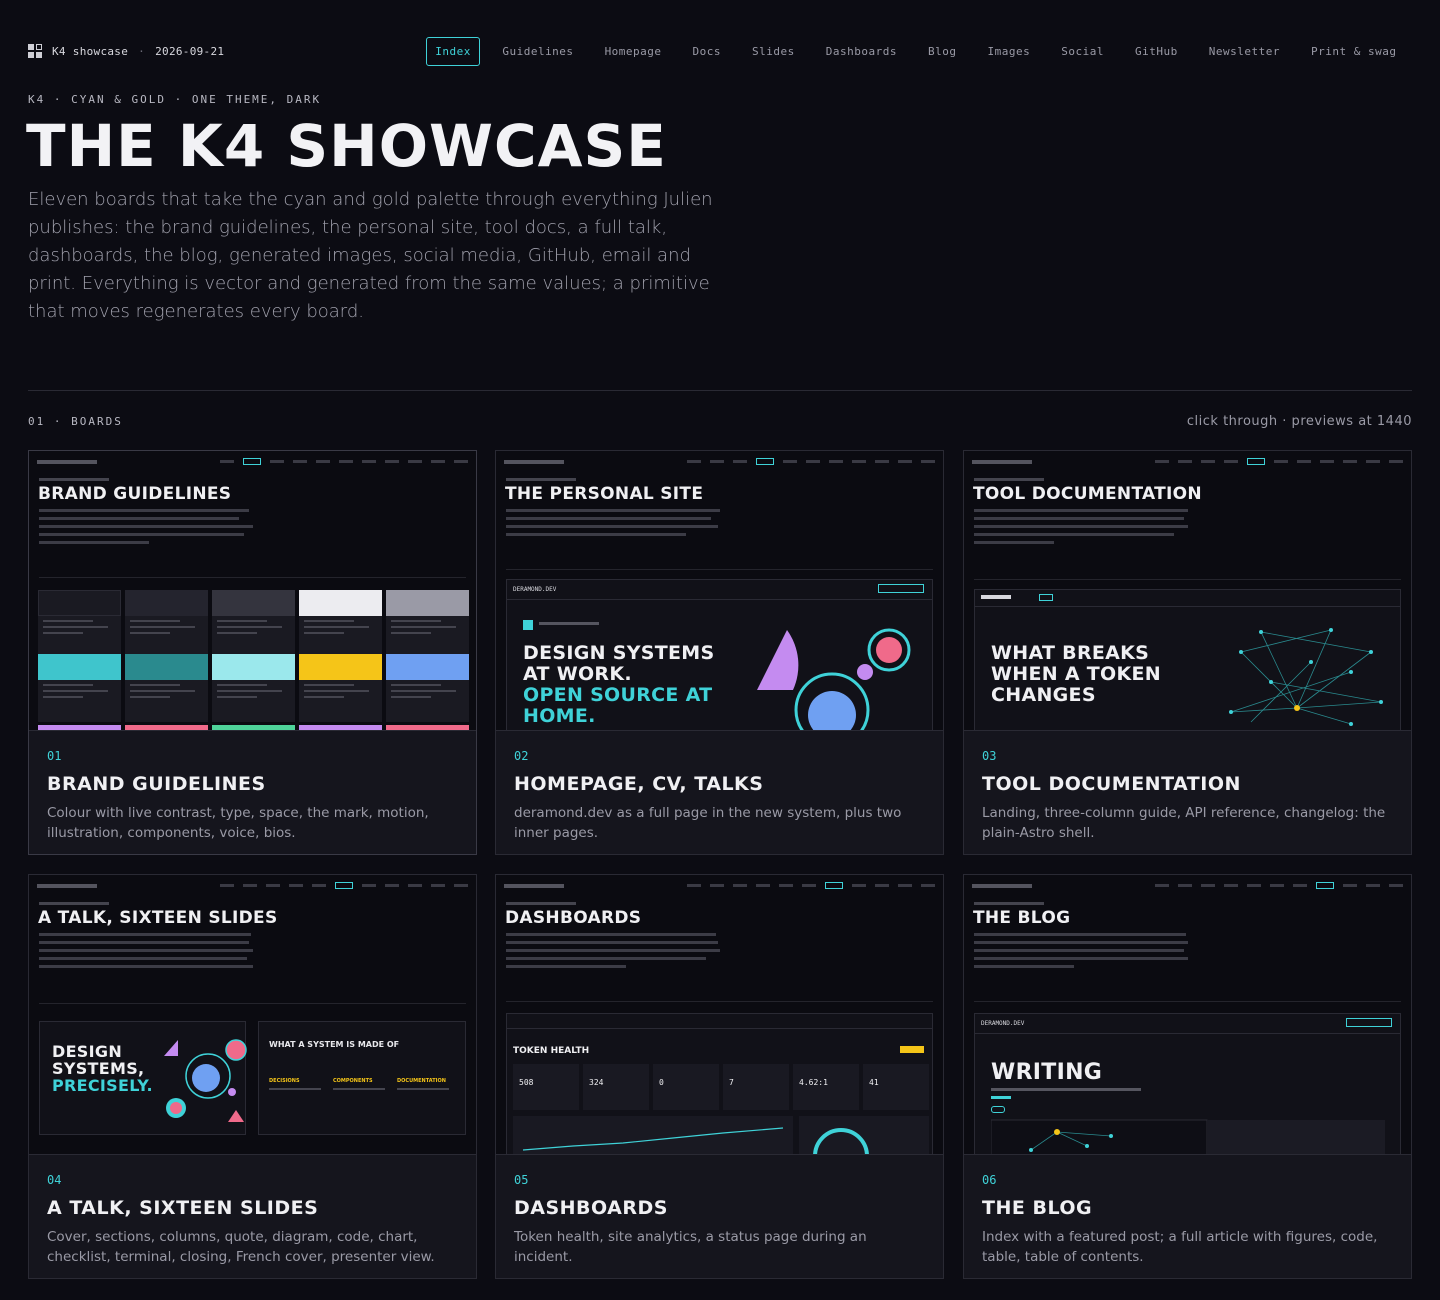  Describe the element at coordinates (526, 1082) in the screenshot. I see `stat-value: 508` at that location.